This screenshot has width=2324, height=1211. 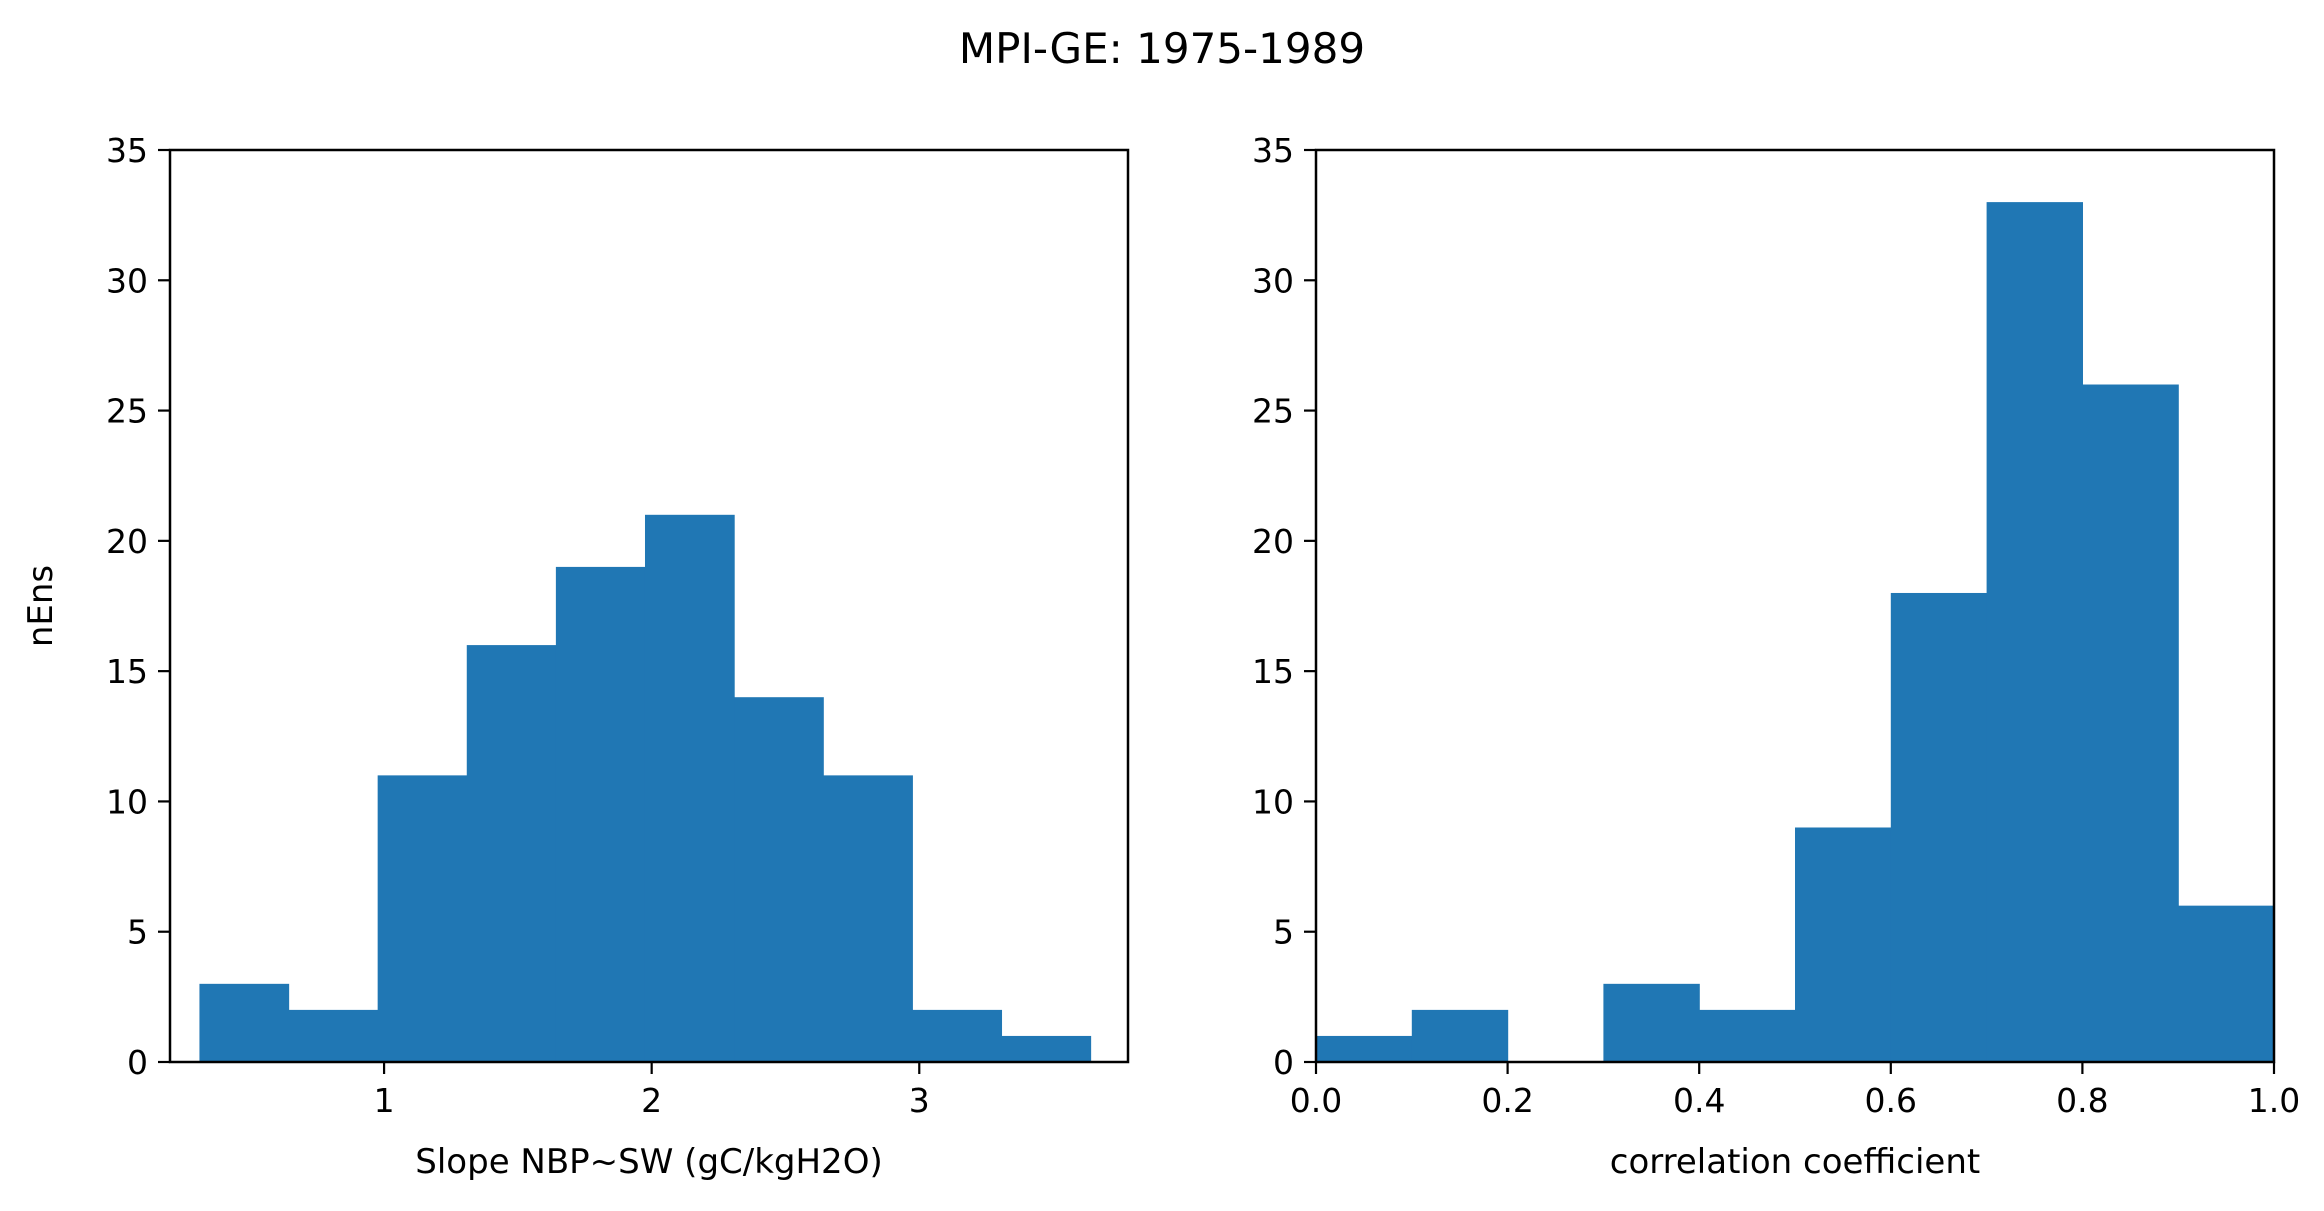 What do you see at coordinates (1162, 48) in the screenshot?
I see `figure-title: MPI-GE: 1975-1989` at bounding box center [1162, 48].